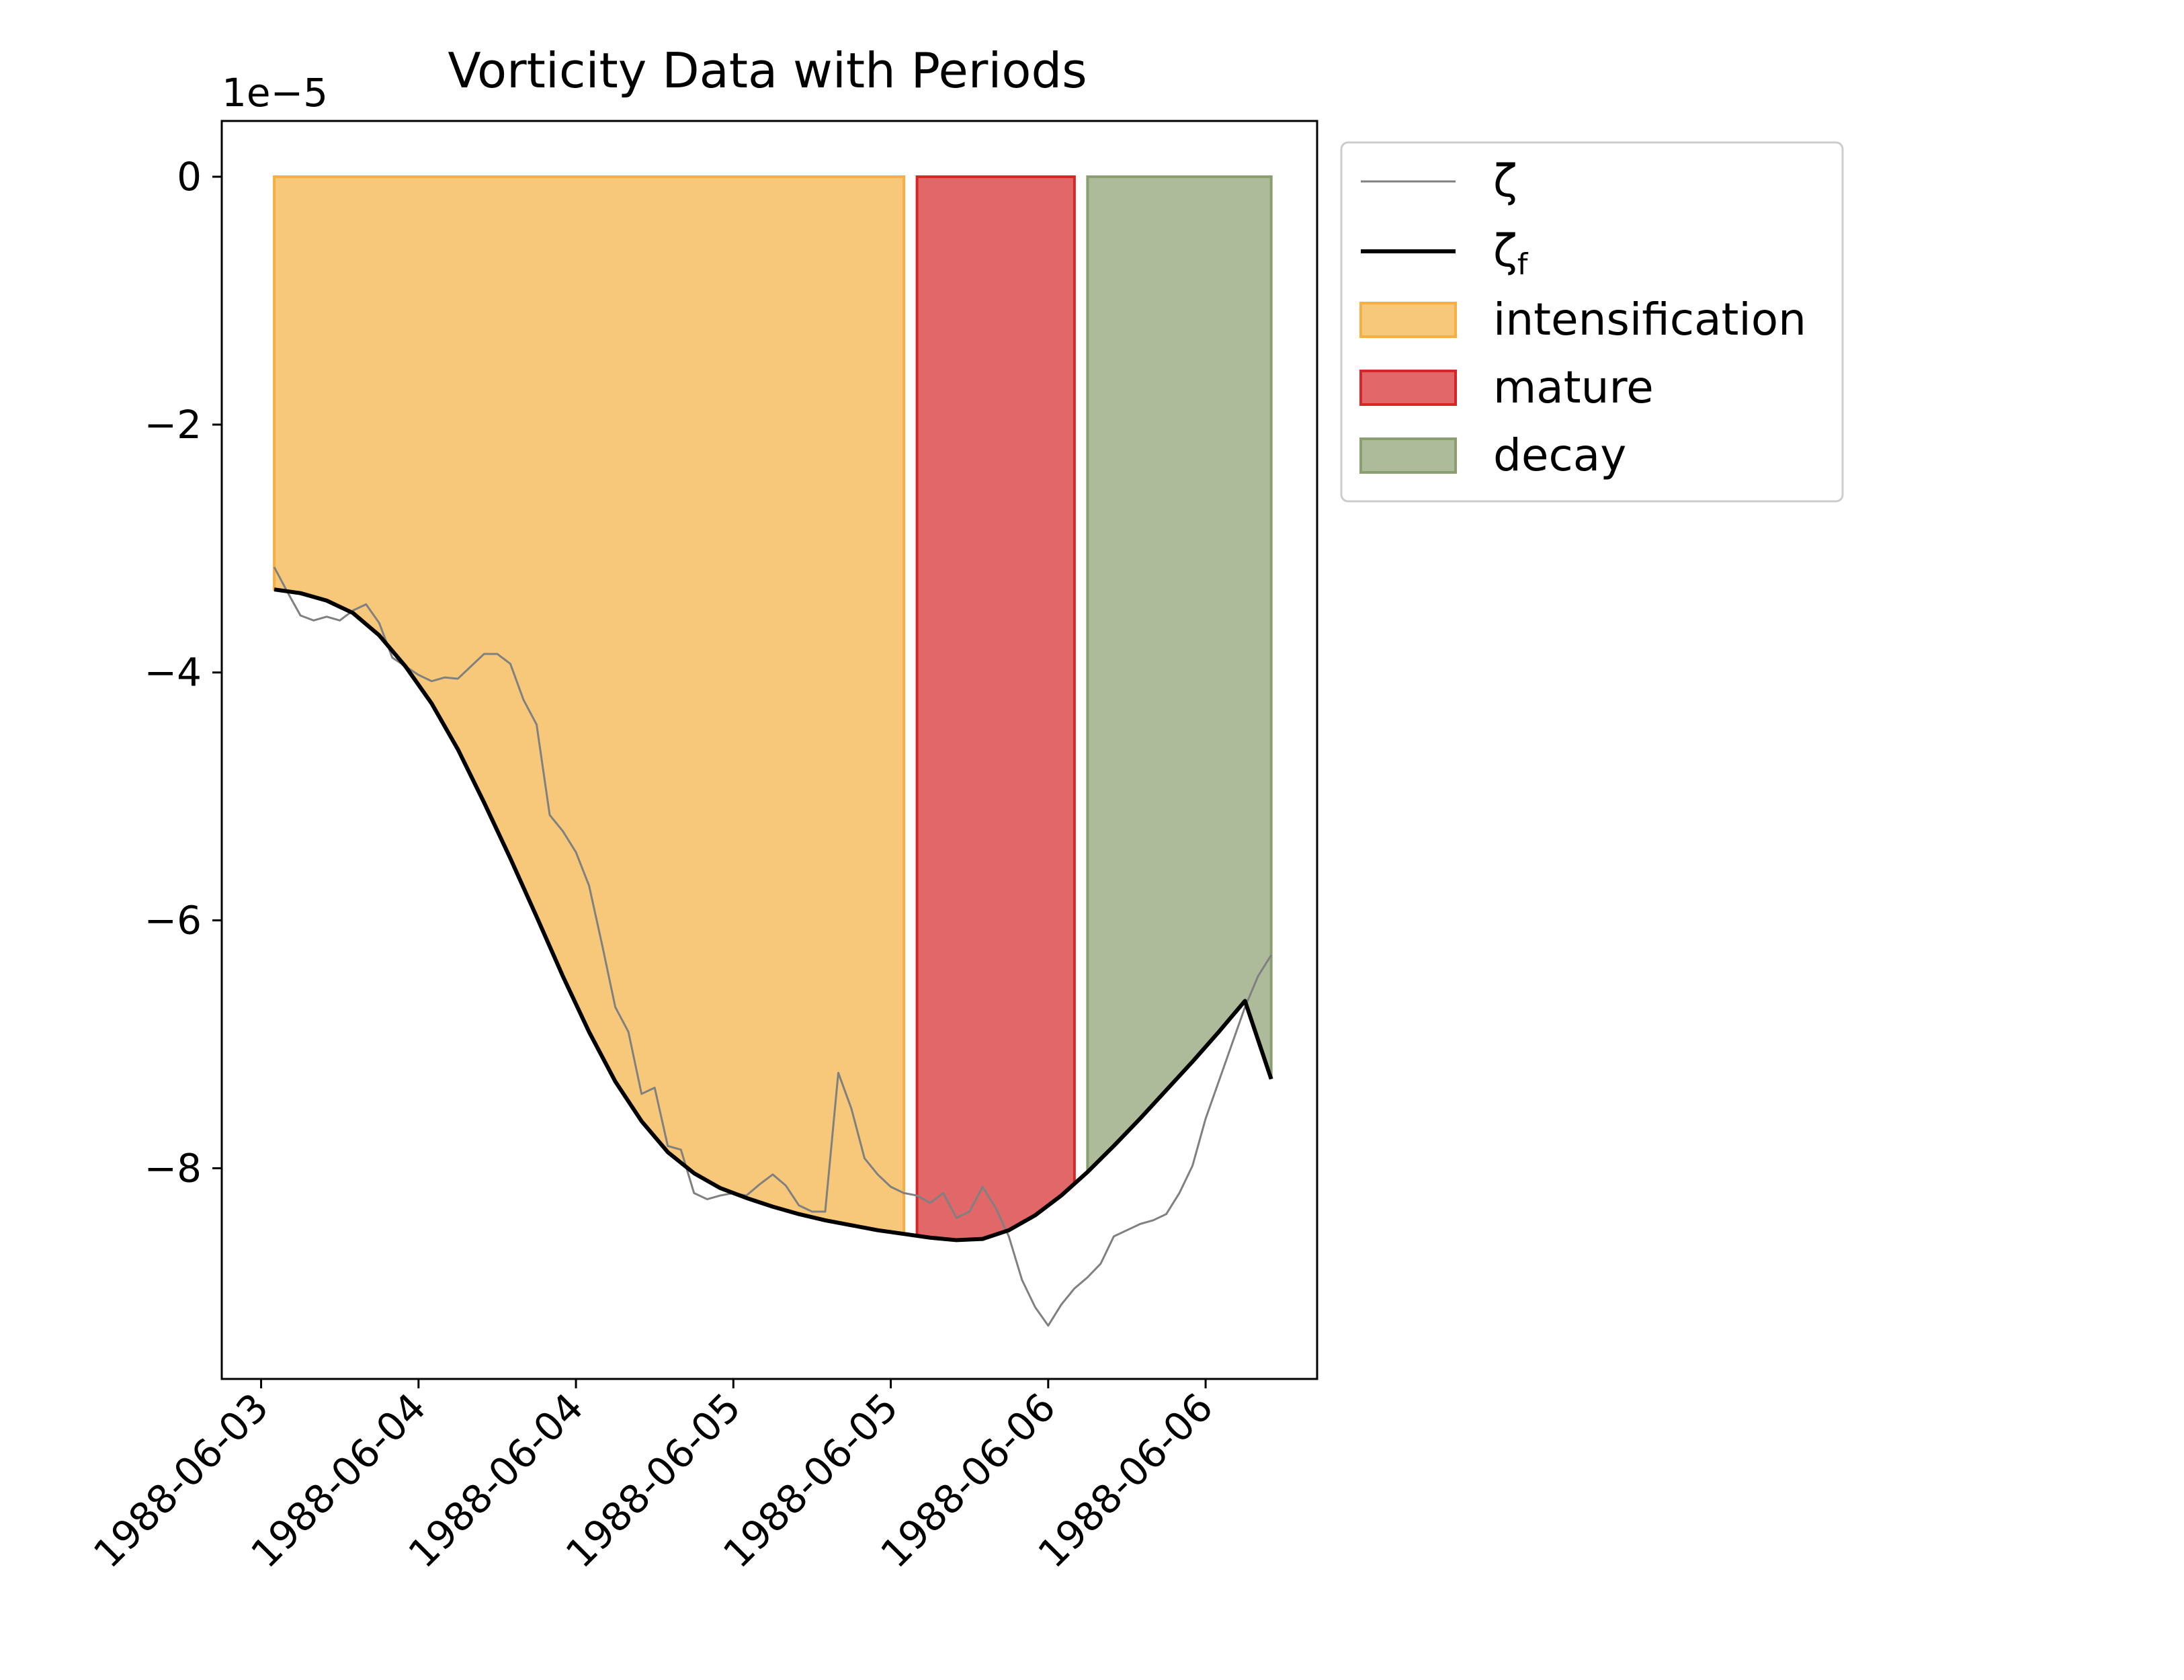 Image resolution: width=2184 pixels, height=1680 pixels. What do you see at coordinates (1505, 181) in the screenshot?
I see `legend-label: ζ` at bounding box center [1505, 181].